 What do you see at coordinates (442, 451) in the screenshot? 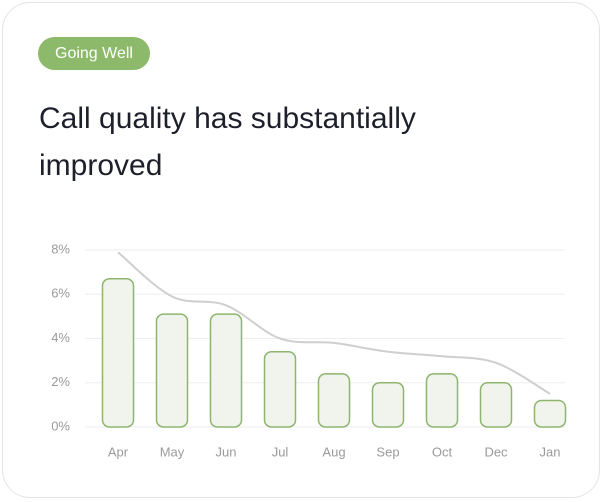
I see `x-tick-label: Oct` at bounding box center [442, 451].